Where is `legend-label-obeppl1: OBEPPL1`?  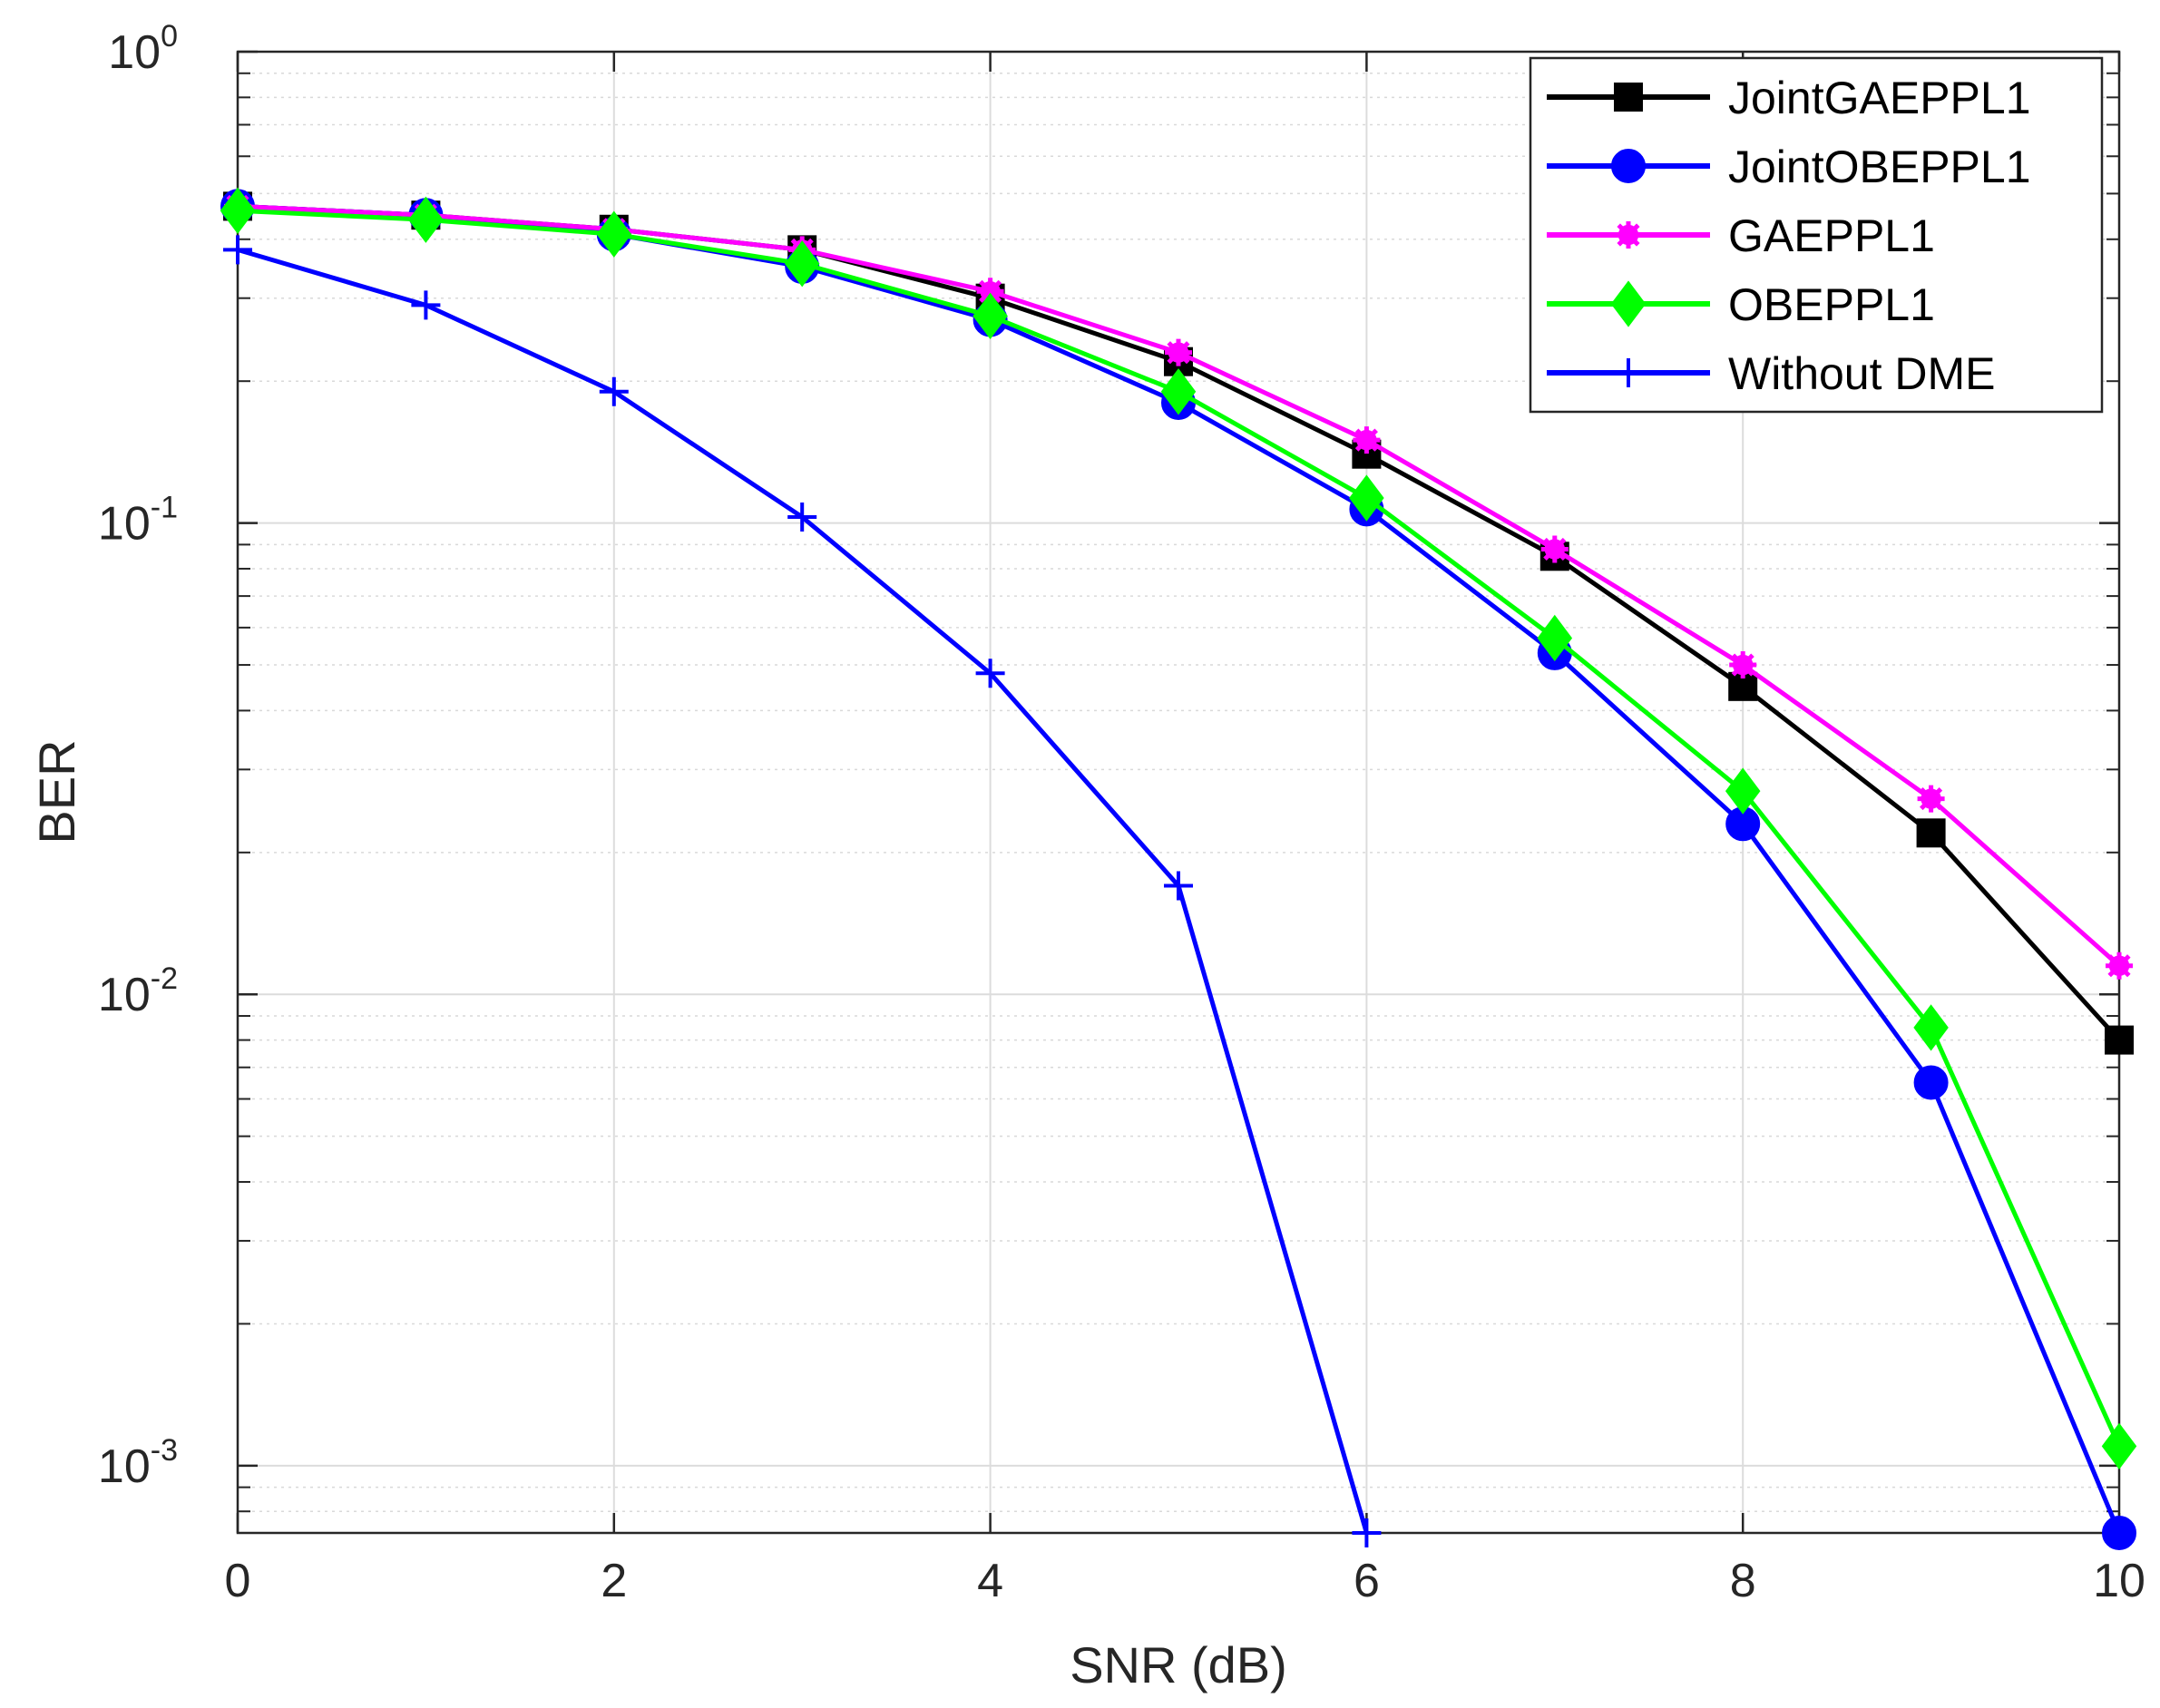
legend-label-obeppl1: OBEPPL1 is located at coordinates (1831, 305).